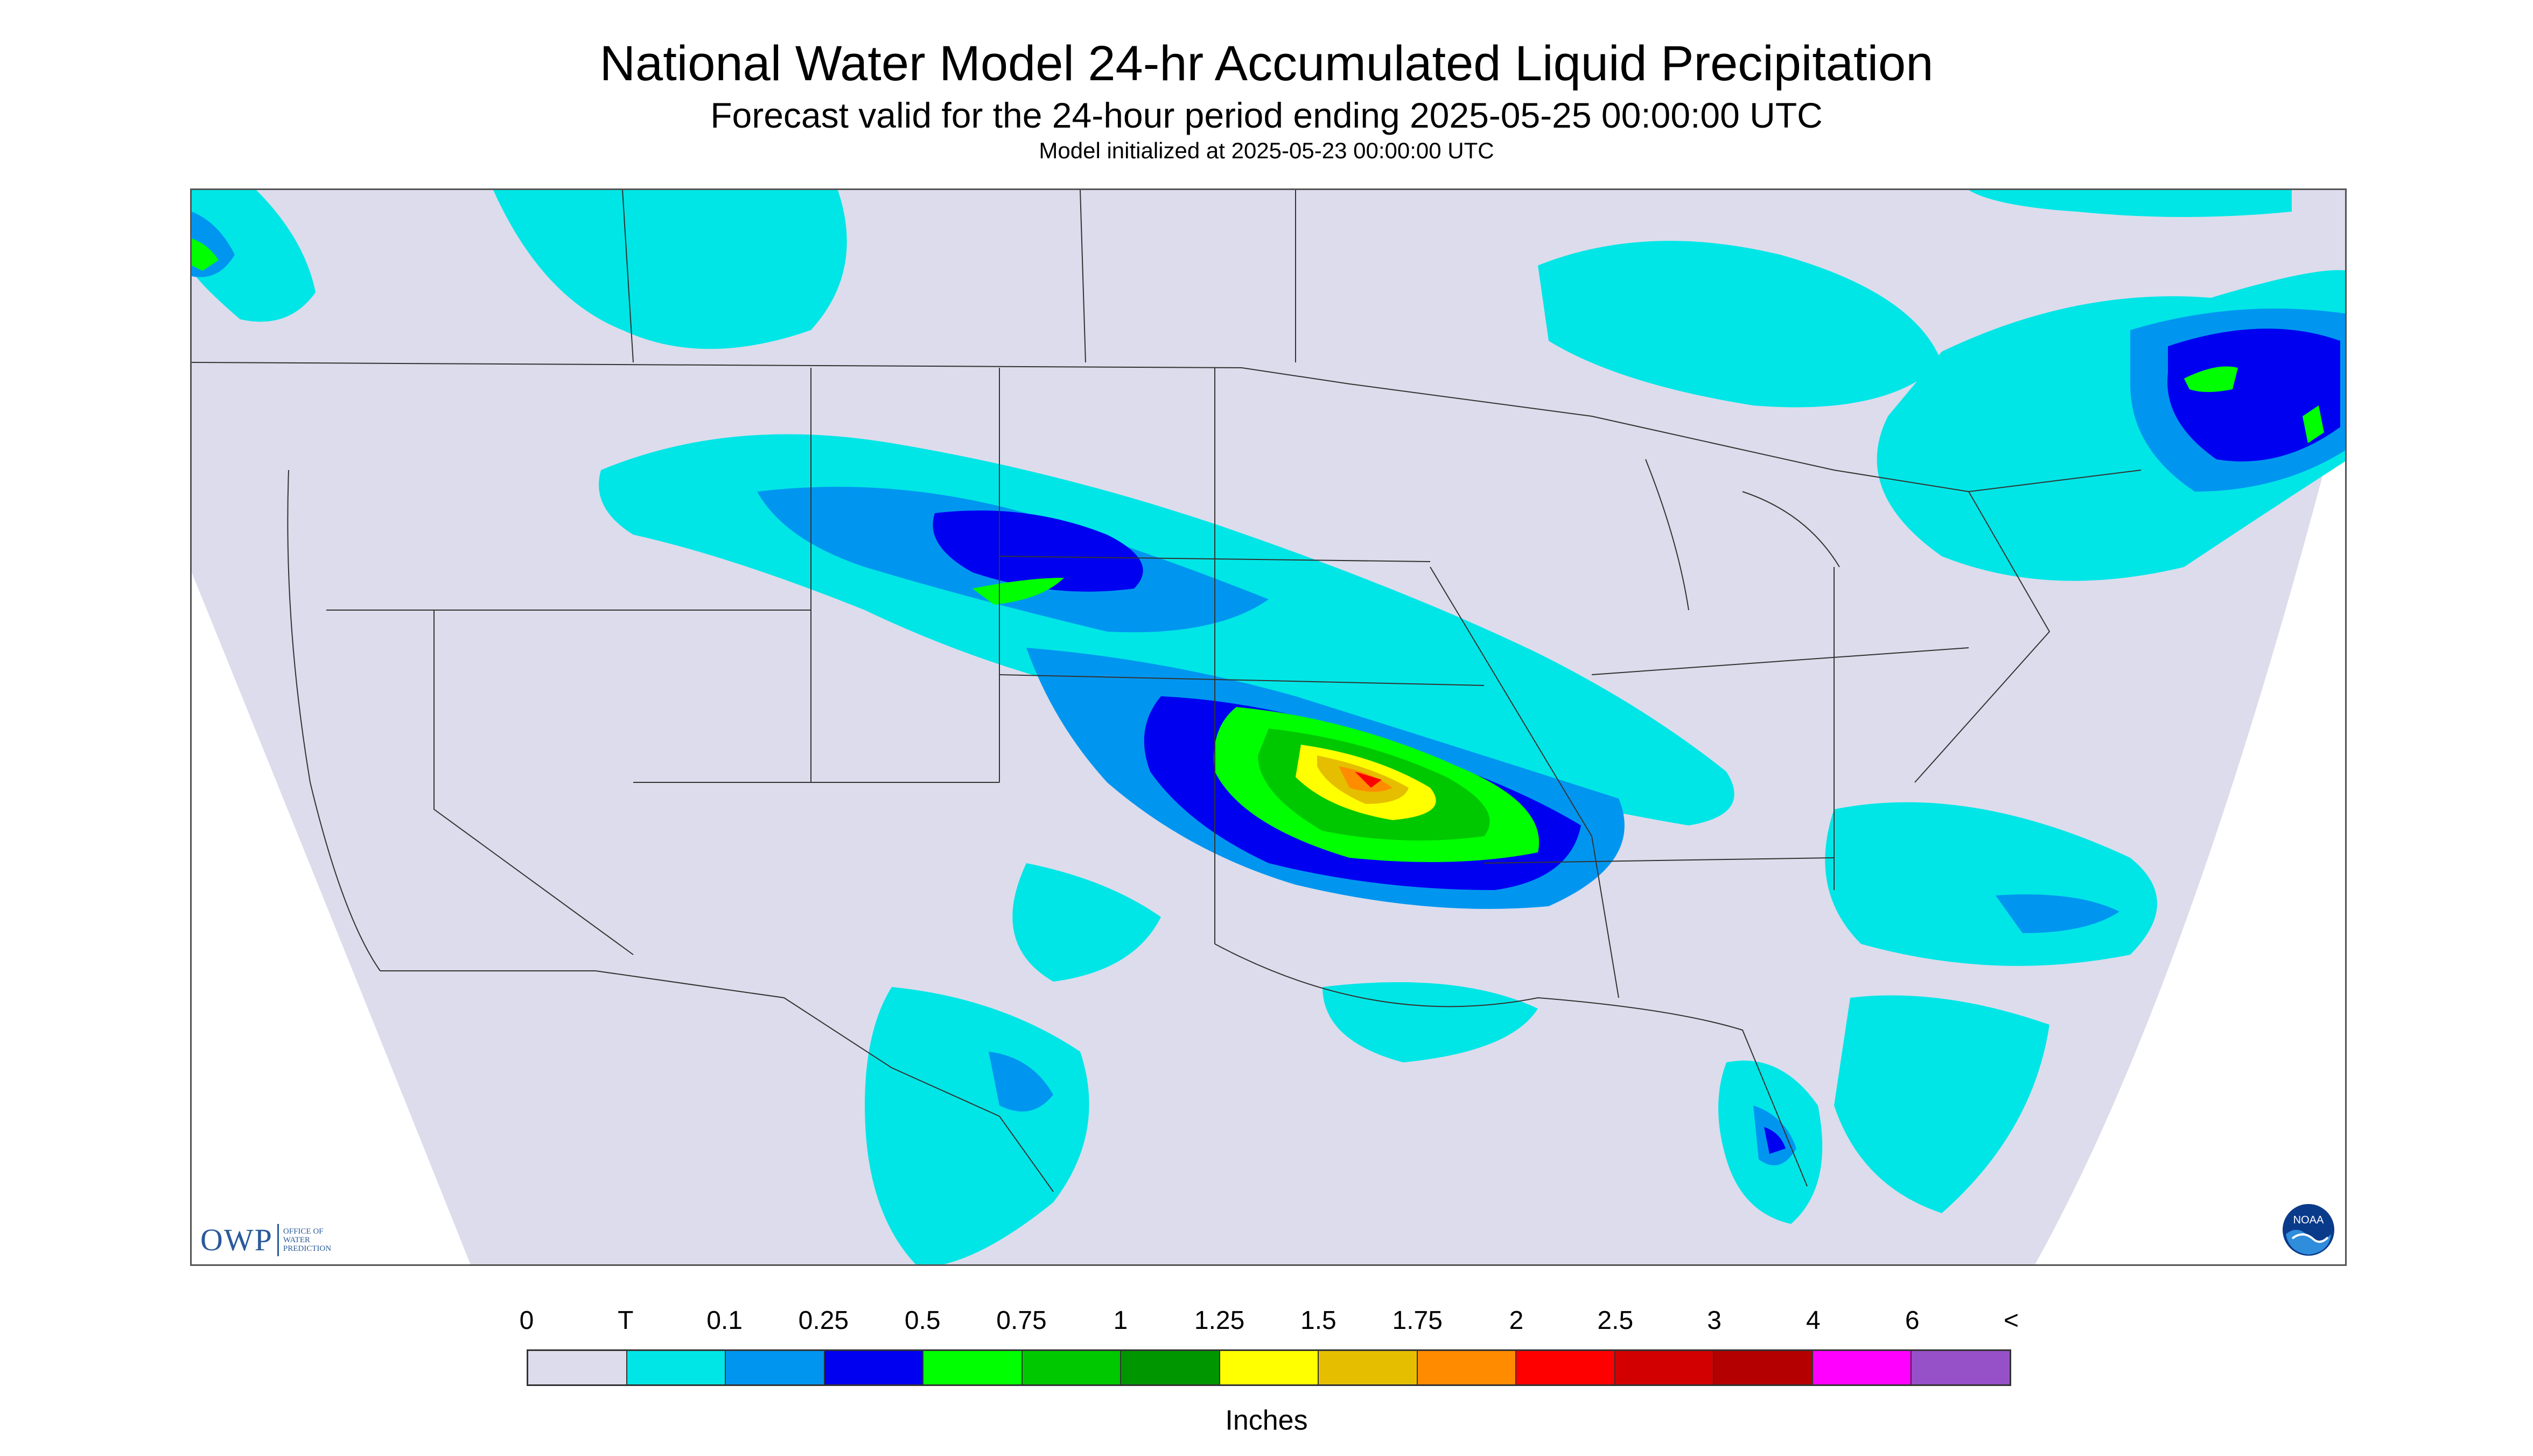  What do you see at coordinates (724, 1320) in the screenshot?
I see `colorbar-tick-label: 0.1` at bounding box center [724, 1320].